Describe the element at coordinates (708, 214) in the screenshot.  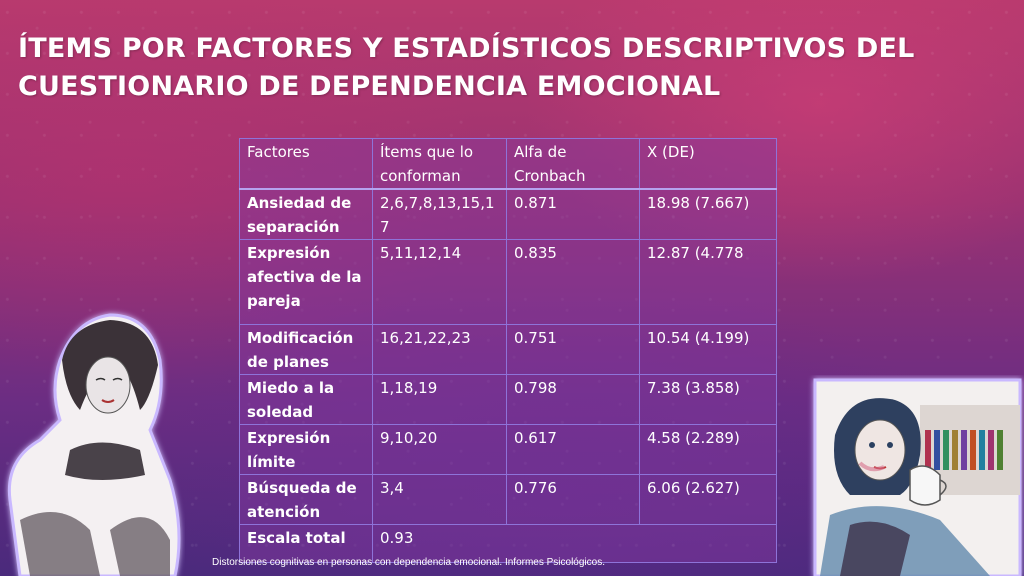
I see `factor-mean-sd: 18.98 (7.667)` at that location.